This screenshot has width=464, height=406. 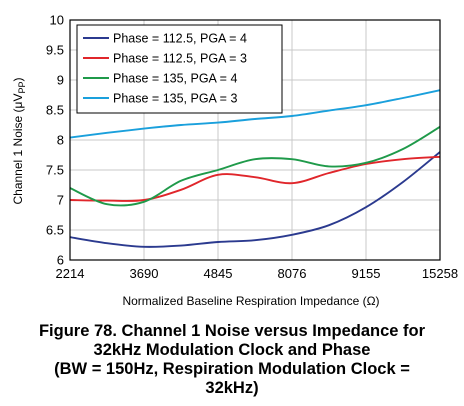 What do you see at coordinates (60, 200) in the screenshot?
I see `y-tick-label: 7` at bounding box center [60, 200].